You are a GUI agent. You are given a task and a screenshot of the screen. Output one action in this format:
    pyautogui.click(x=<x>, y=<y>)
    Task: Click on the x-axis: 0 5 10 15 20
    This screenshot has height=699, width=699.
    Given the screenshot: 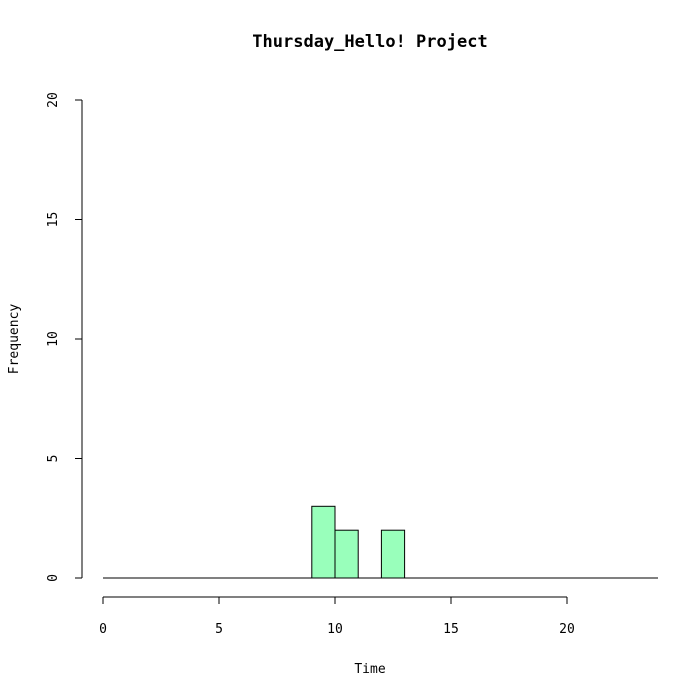 What is the action you would take?
    pyautogui.click(x=337, y=616)
    